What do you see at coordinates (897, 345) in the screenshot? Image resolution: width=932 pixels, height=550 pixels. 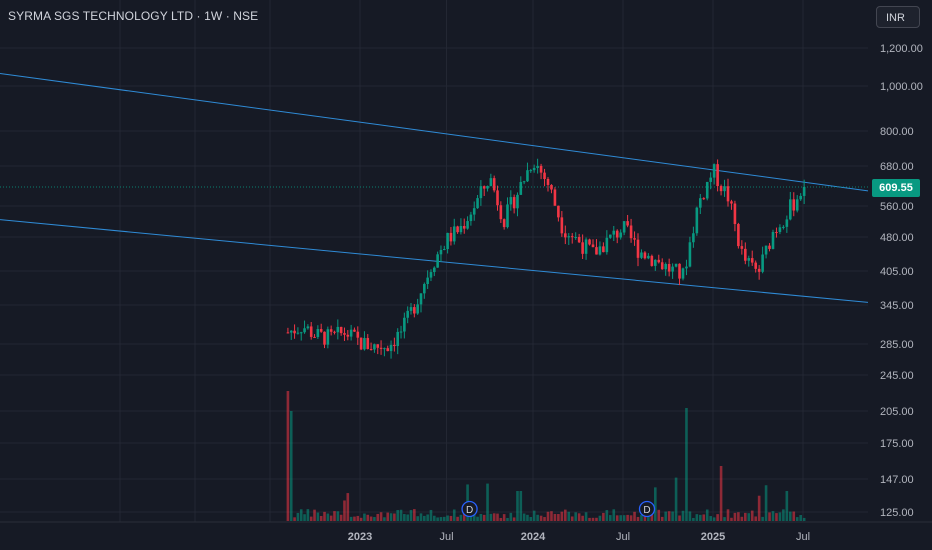 I see `y-tick-label: 285.00` at bounding box center [897, 345].